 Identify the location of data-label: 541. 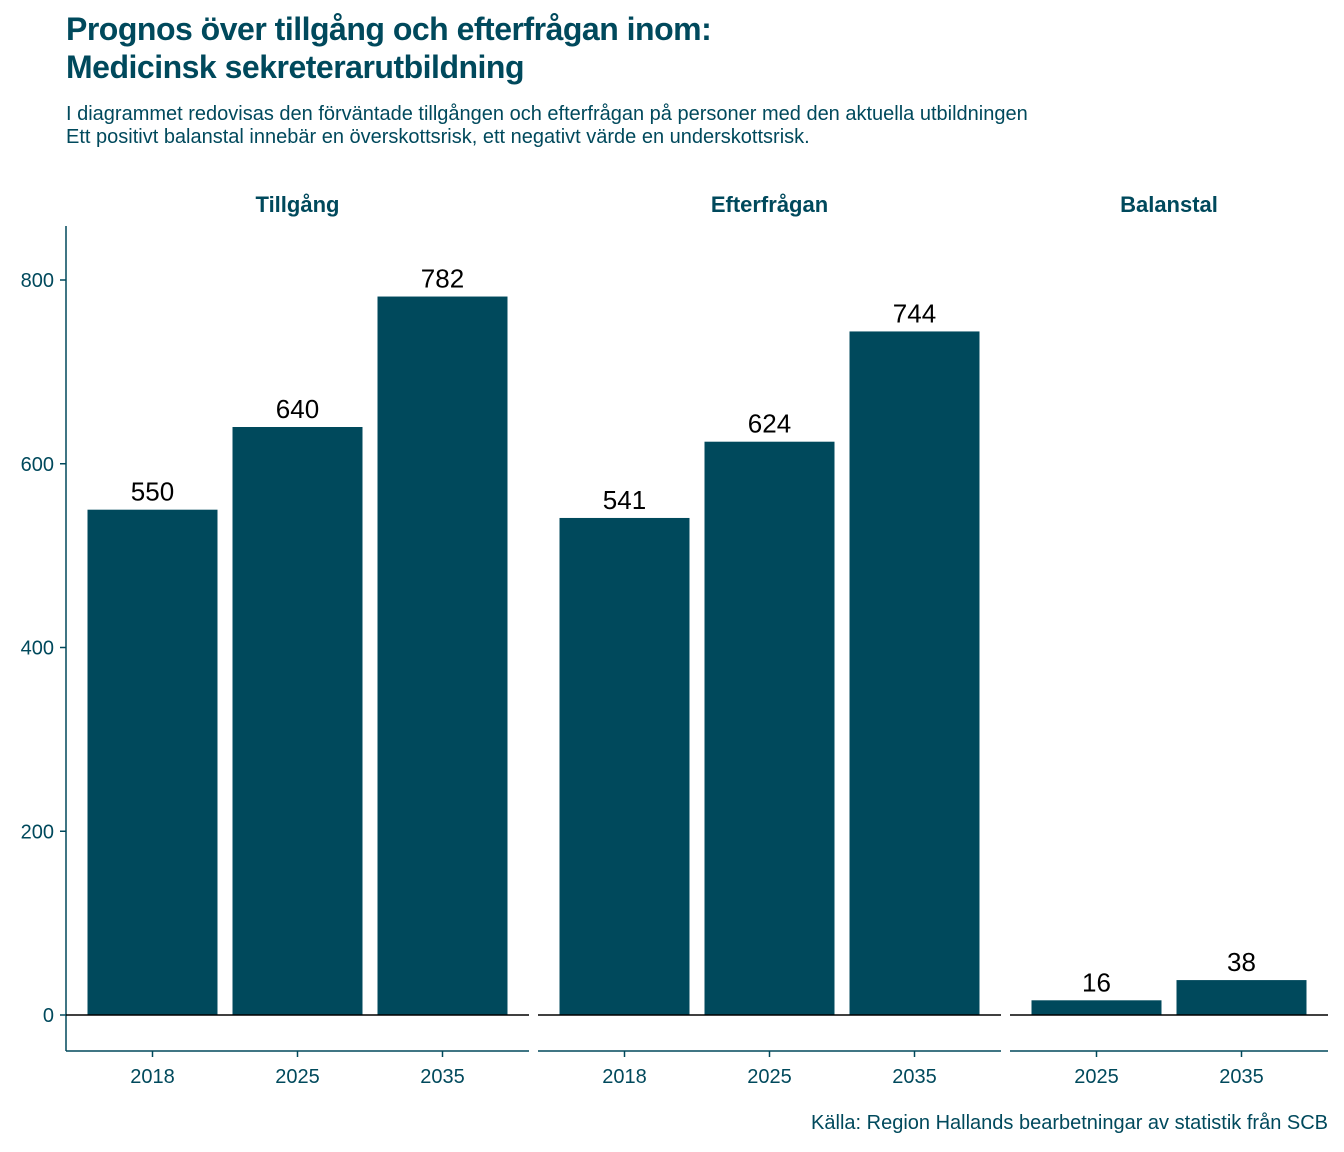
(624, 500).